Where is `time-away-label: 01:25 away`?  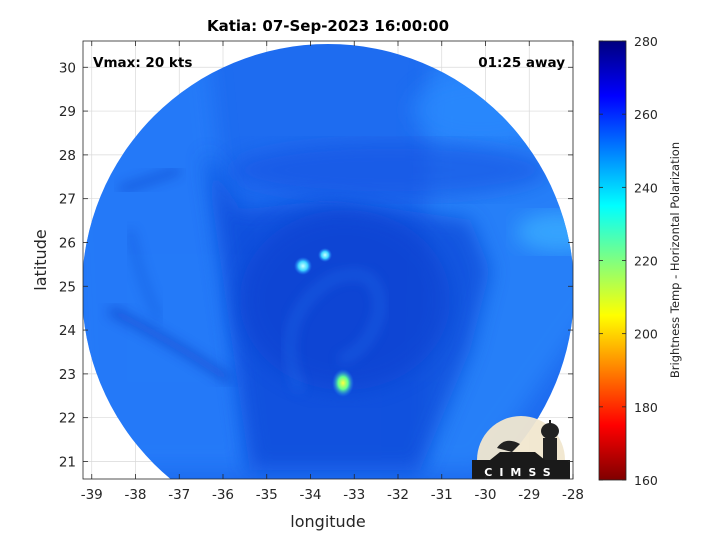
time-away-label: 01:25 away is located at coordinates (521, 63).